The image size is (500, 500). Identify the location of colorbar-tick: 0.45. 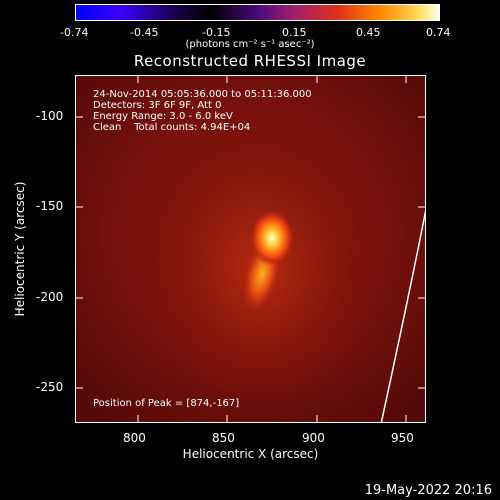
(368, 32).